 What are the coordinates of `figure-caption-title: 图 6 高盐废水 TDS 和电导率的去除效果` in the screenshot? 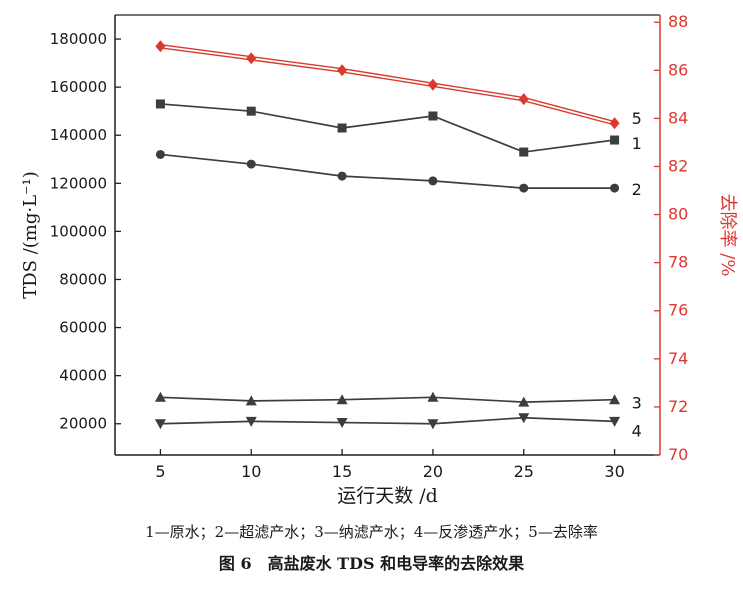 It's located at (371, 563).